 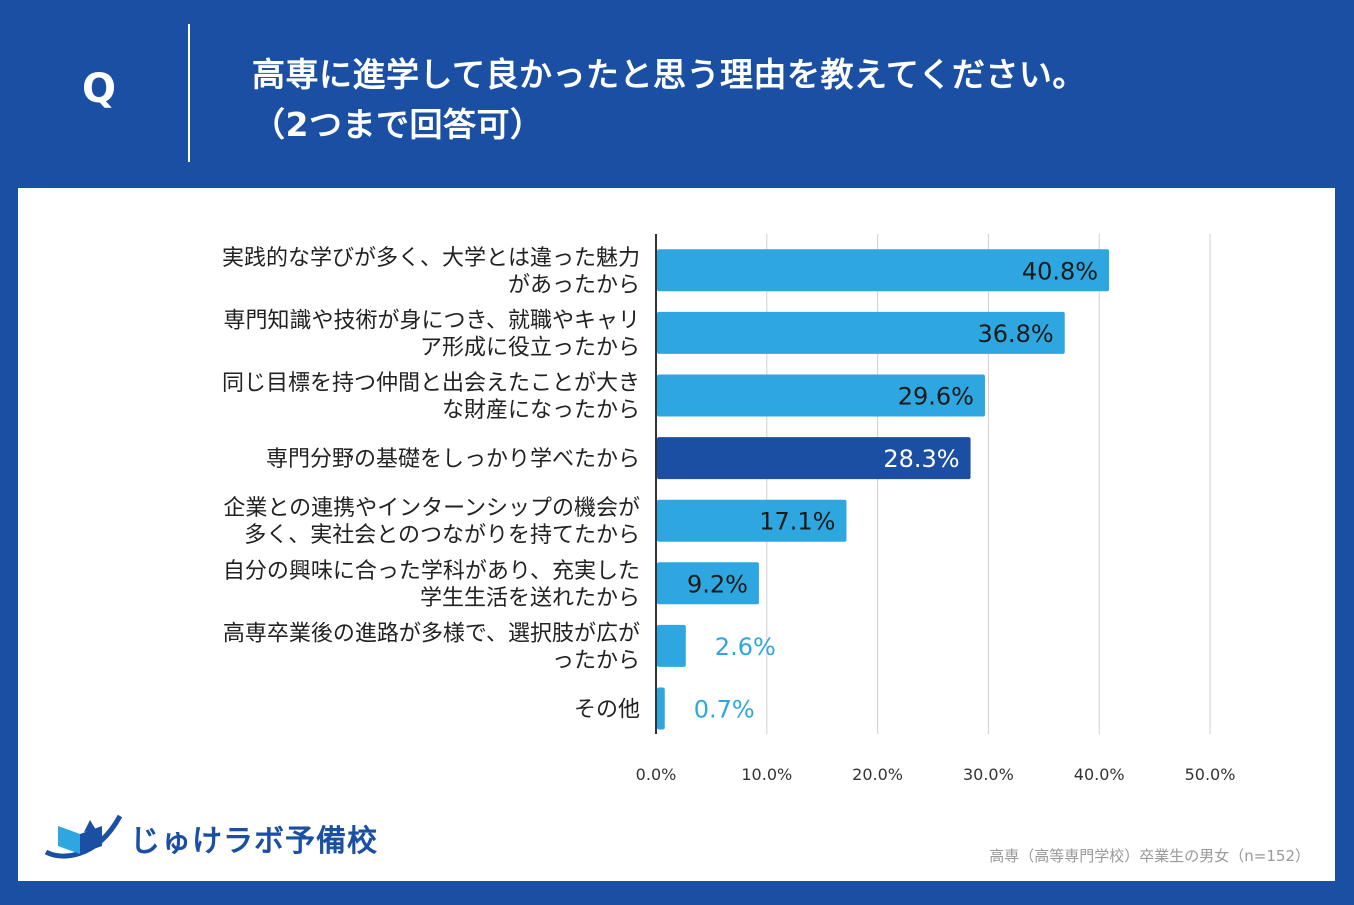 I want to click on category-label: 同じ目標を持つ仲間と出会えたことが大き, so click(x=431, y=383).